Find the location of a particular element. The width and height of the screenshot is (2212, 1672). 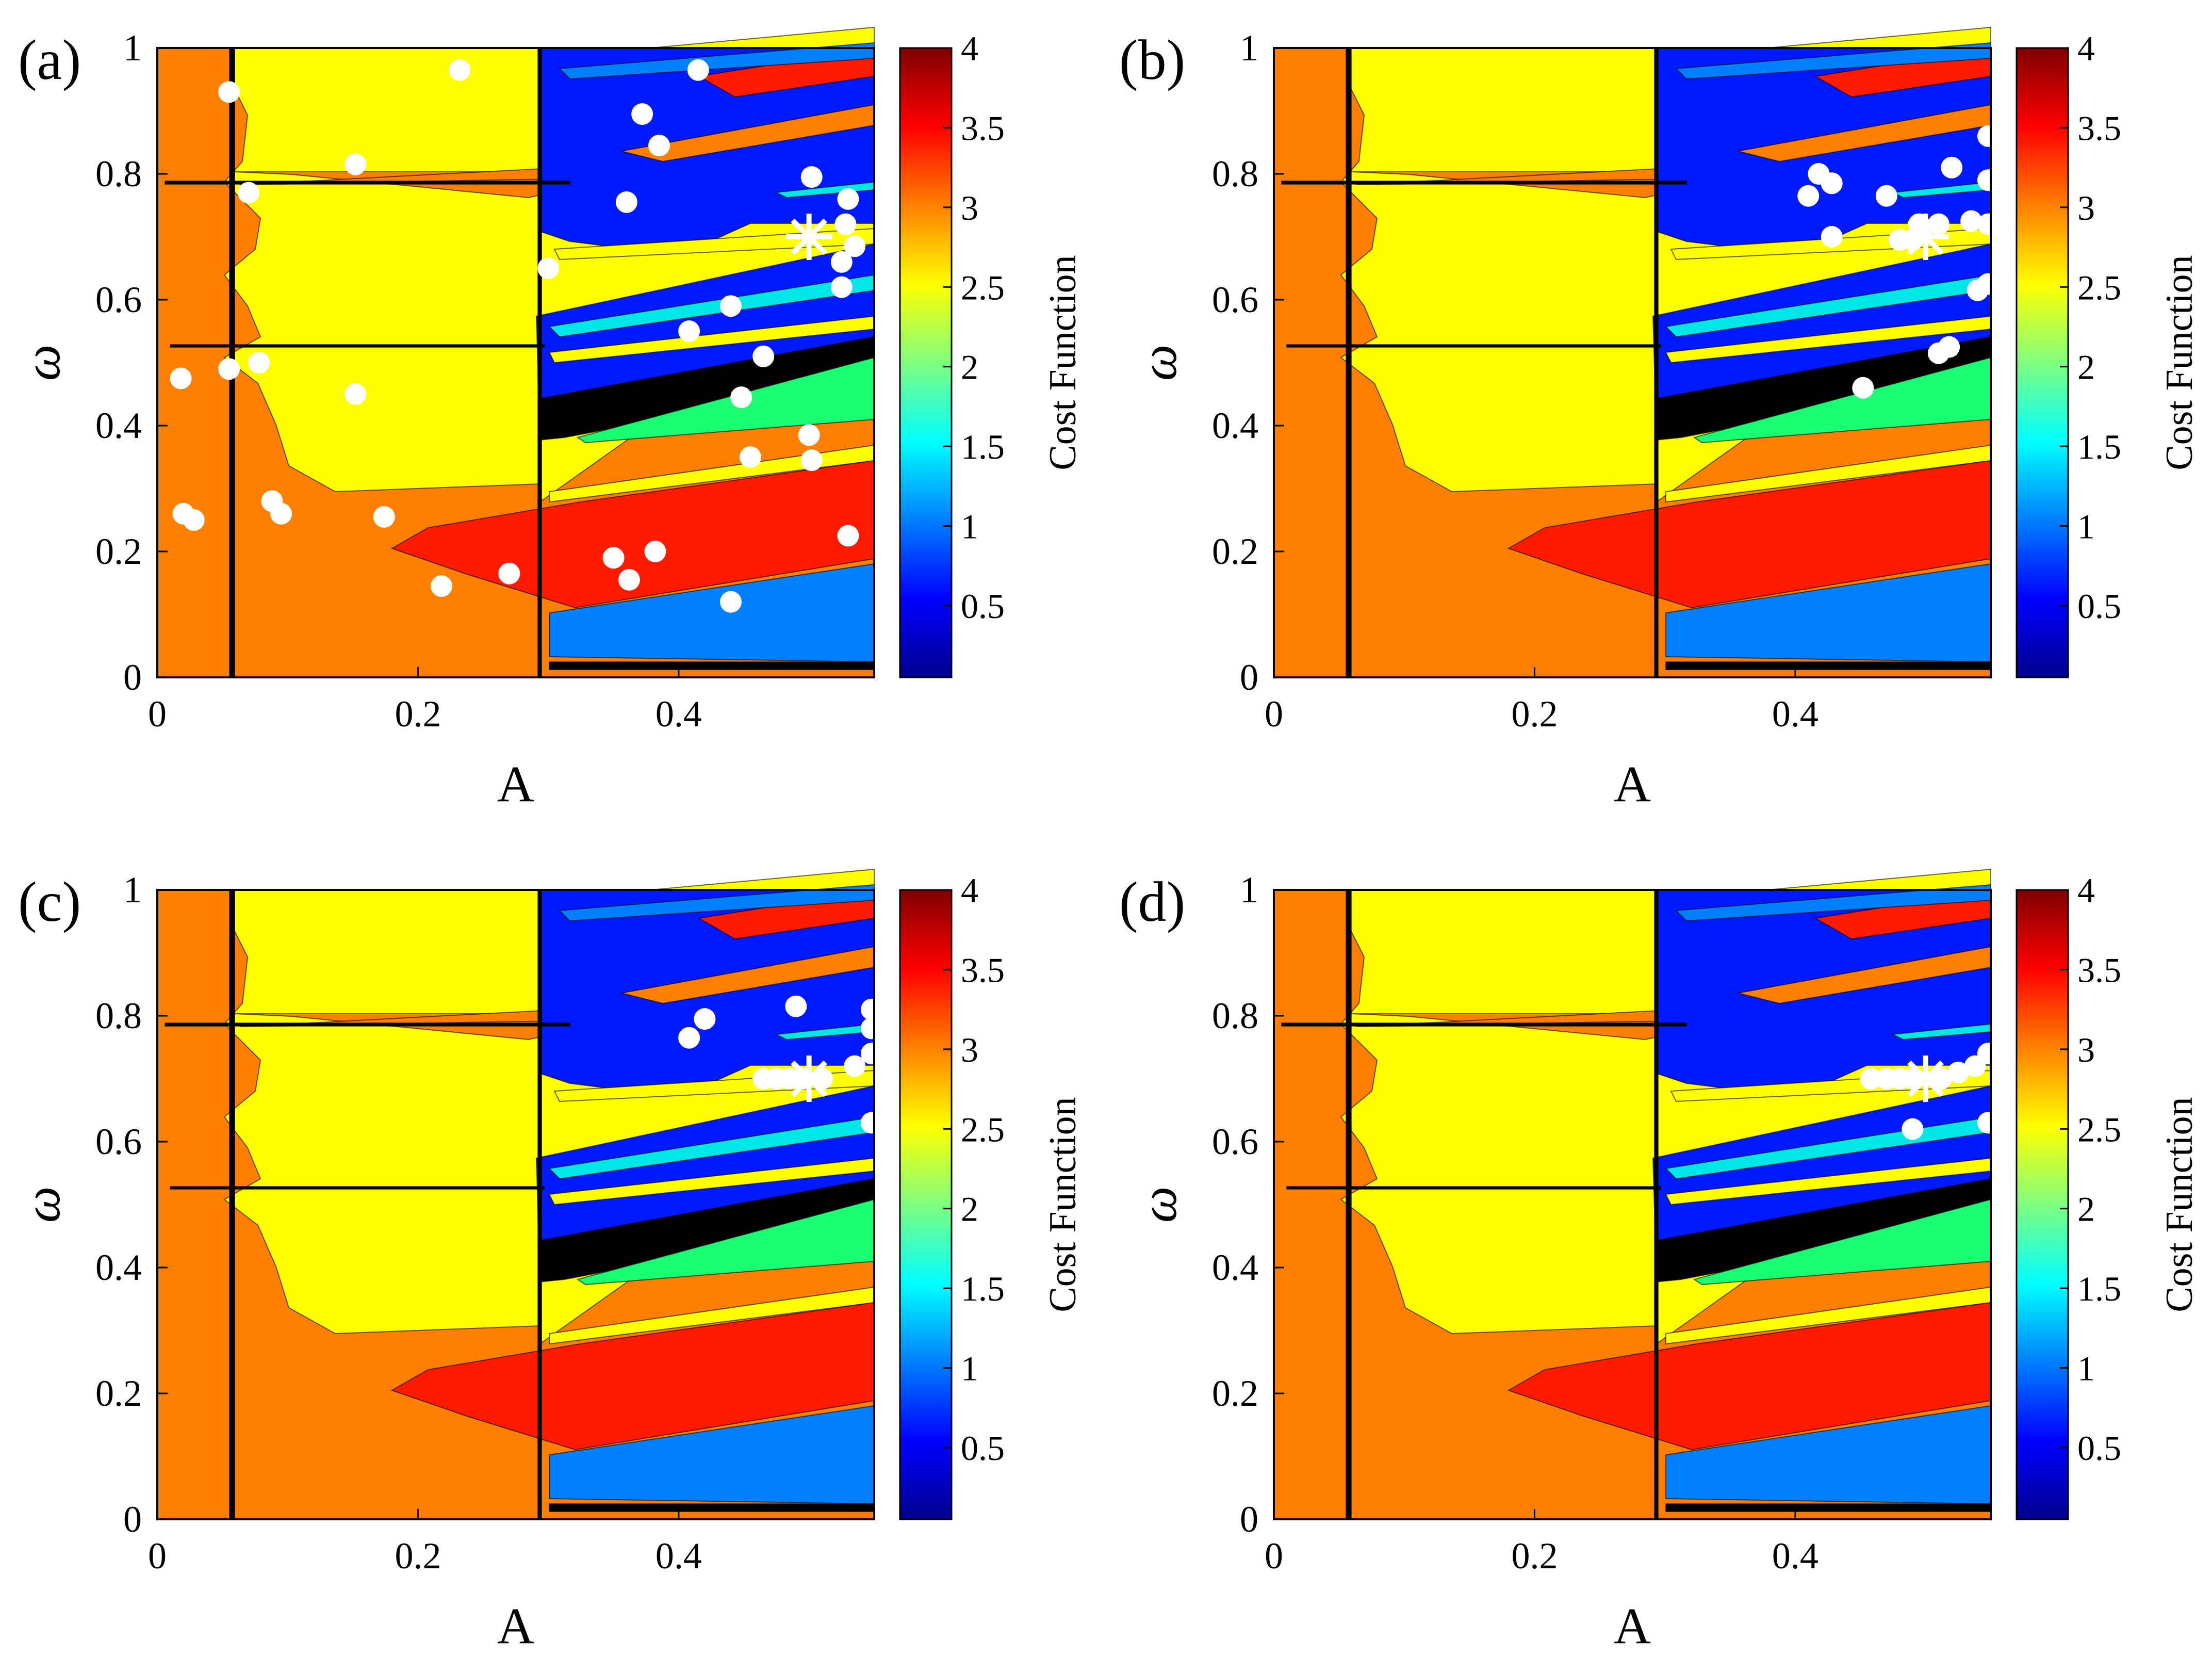

x-tick-label: 0.2 is located at coordinates (1534, 1556).